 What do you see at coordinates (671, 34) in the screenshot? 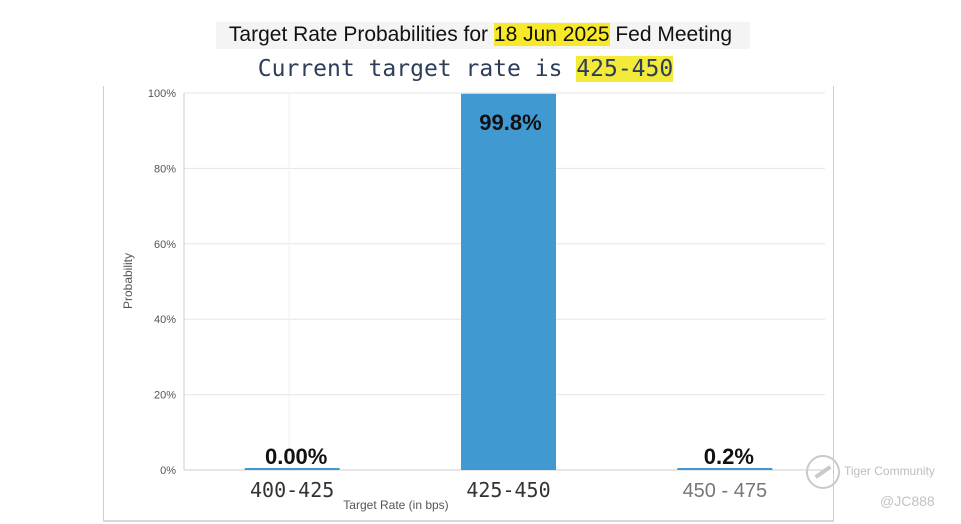
I see `title-suffix: Fed Meeting` at bounding box center [671, 34].